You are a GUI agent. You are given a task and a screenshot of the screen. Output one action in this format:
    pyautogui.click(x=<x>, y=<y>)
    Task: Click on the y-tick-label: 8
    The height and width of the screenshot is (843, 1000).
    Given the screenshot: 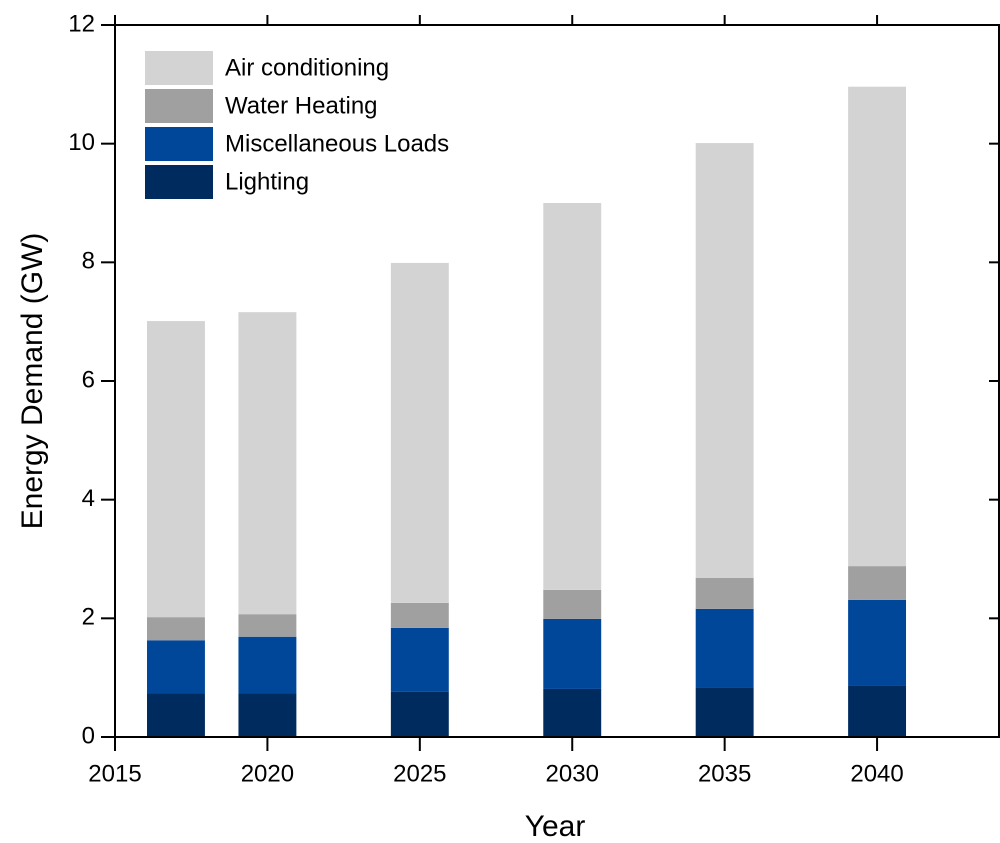 What is the action you would take?
    pyautogui.click(x=88, y=261)
    